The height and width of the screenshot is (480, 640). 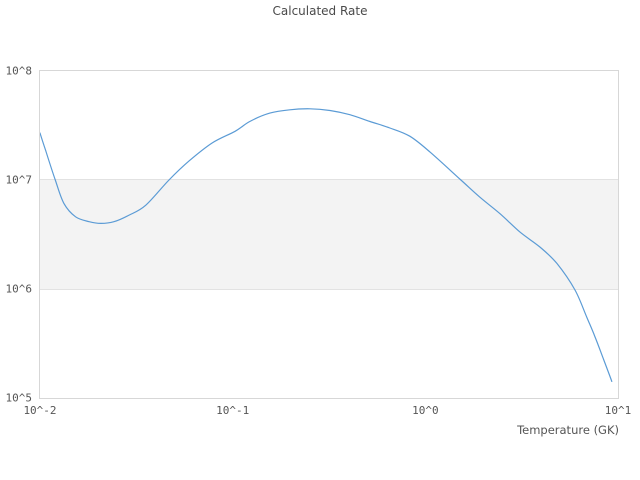 What do you see at coordinates (233, 410) in the screenshot?
I see `x-tick-label: 10^-1` at bounding box center [233, 410].